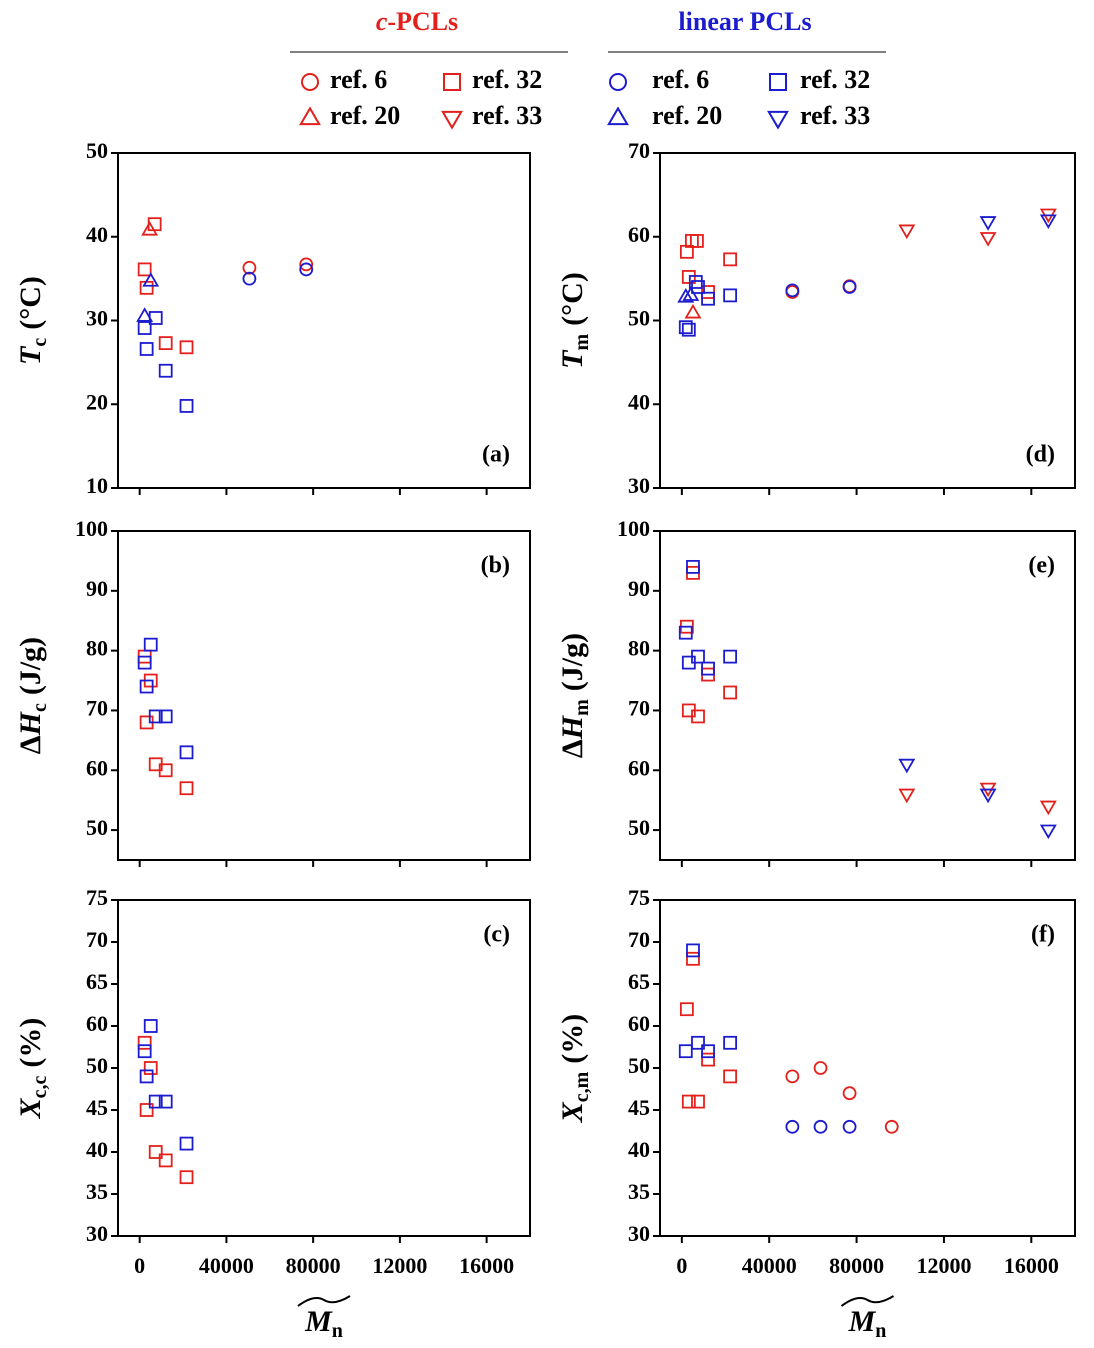 The image size is (1094, 1348). I want to click on y-tick-label: 75, so click(97, 897).